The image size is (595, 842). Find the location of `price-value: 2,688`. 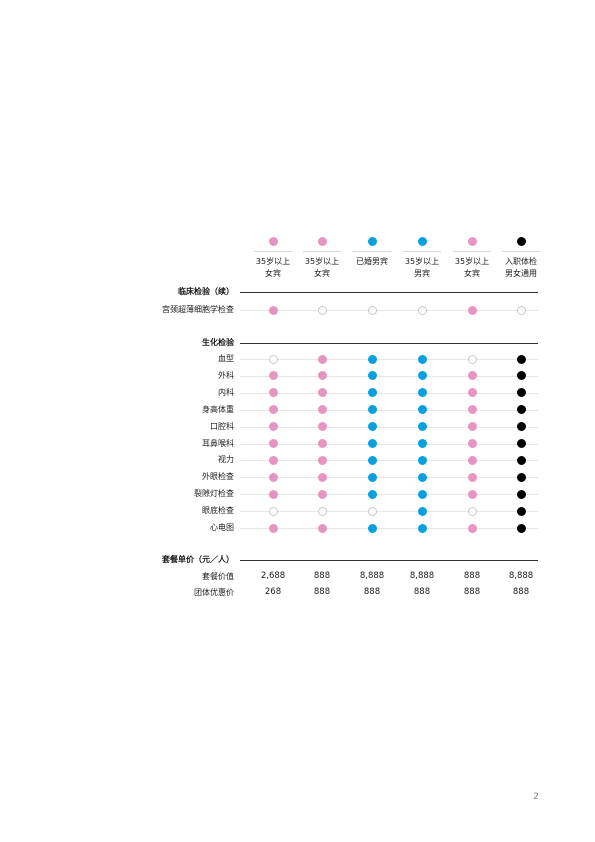

price-value: 2,688 is located at coordinates (273, 576).